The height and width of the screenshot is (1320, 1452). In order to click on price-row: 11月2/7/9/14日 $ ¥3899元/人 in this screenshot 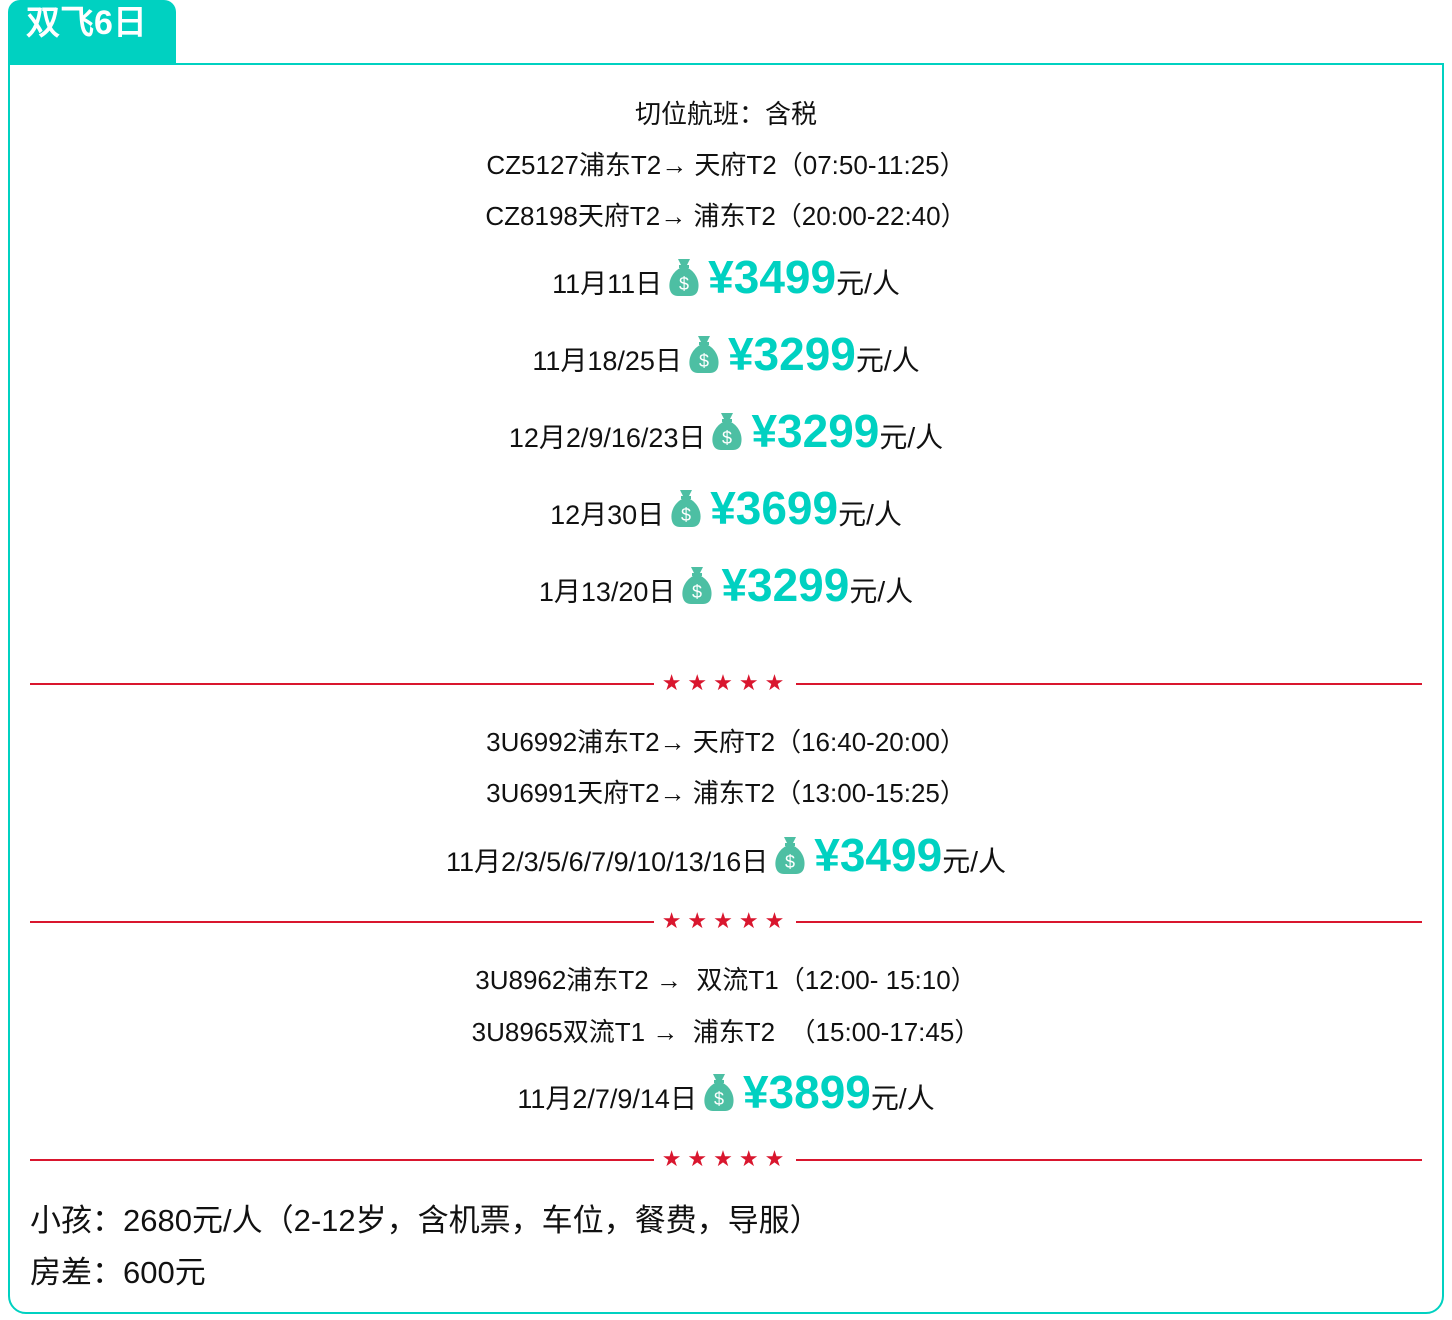, I will do `click(726, 1092)`.